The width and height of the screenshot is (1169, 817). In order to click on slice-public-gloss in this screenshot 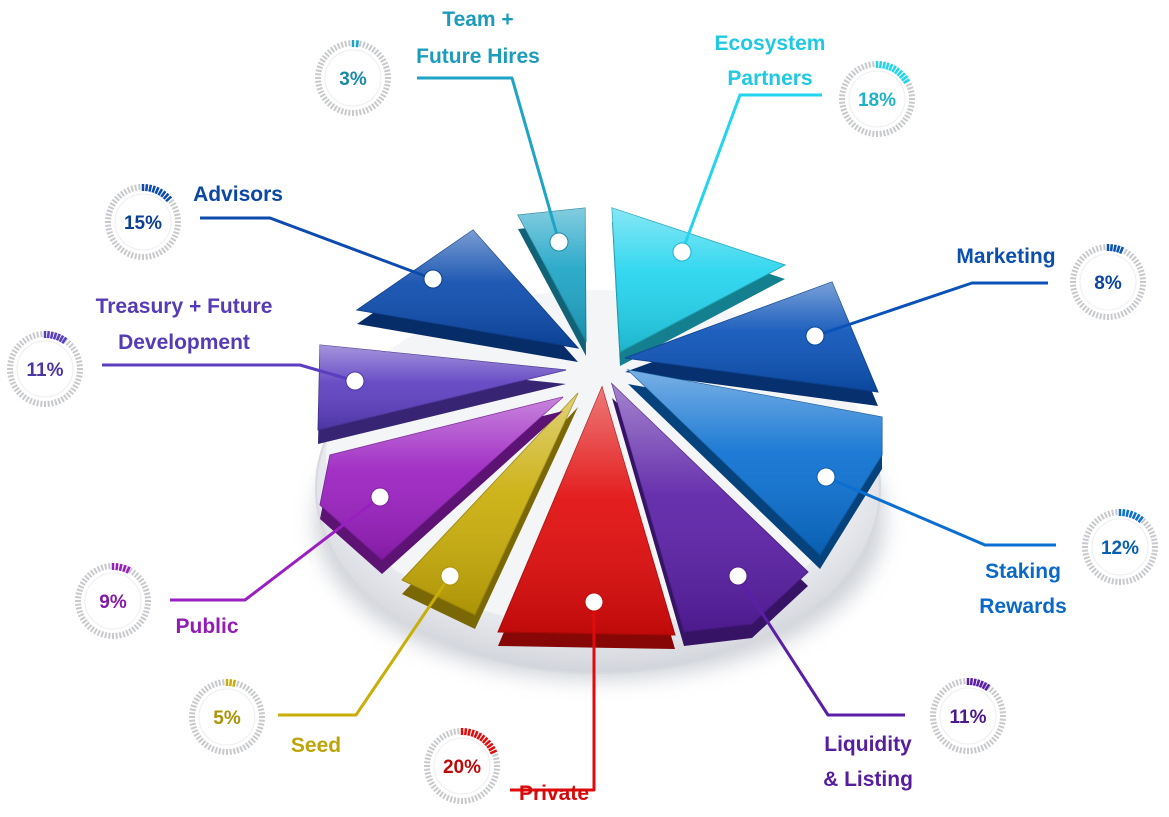, I will do `click(441, 478)`.